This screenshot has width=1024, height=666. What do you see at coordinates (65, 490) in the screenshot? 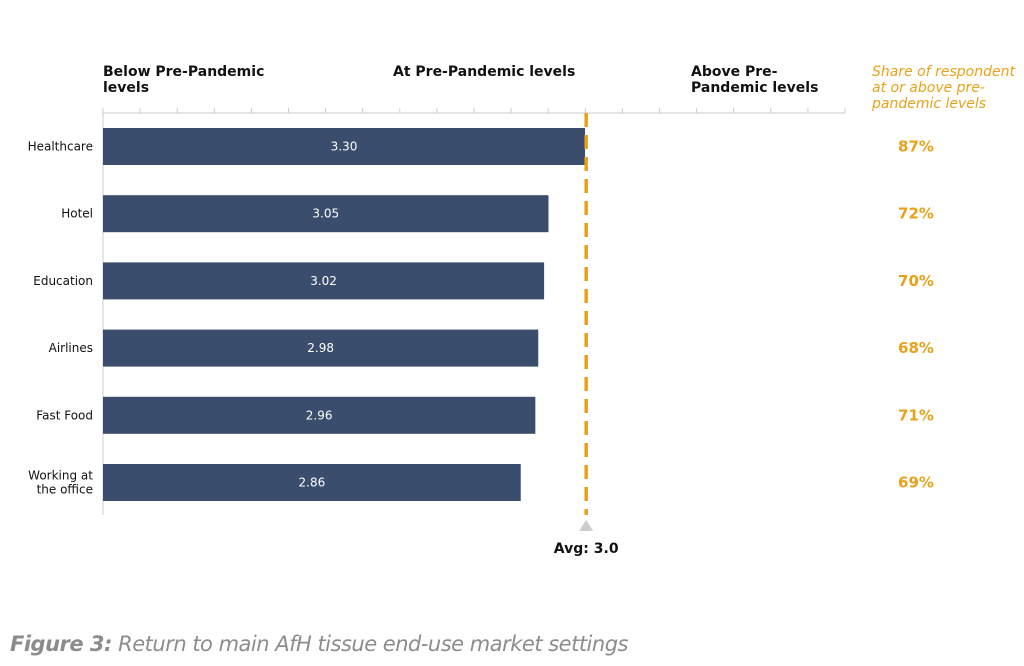
I see `category-label: the office` at bounding box center [65, 490].